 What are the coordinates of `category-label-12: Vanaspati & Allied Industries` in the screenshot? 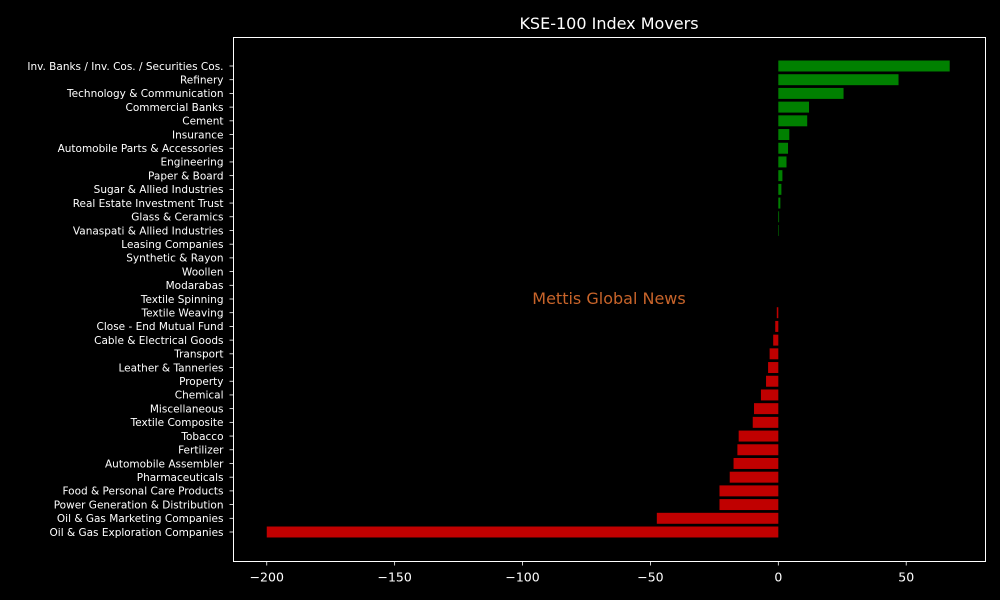 It's located at (148, 231).